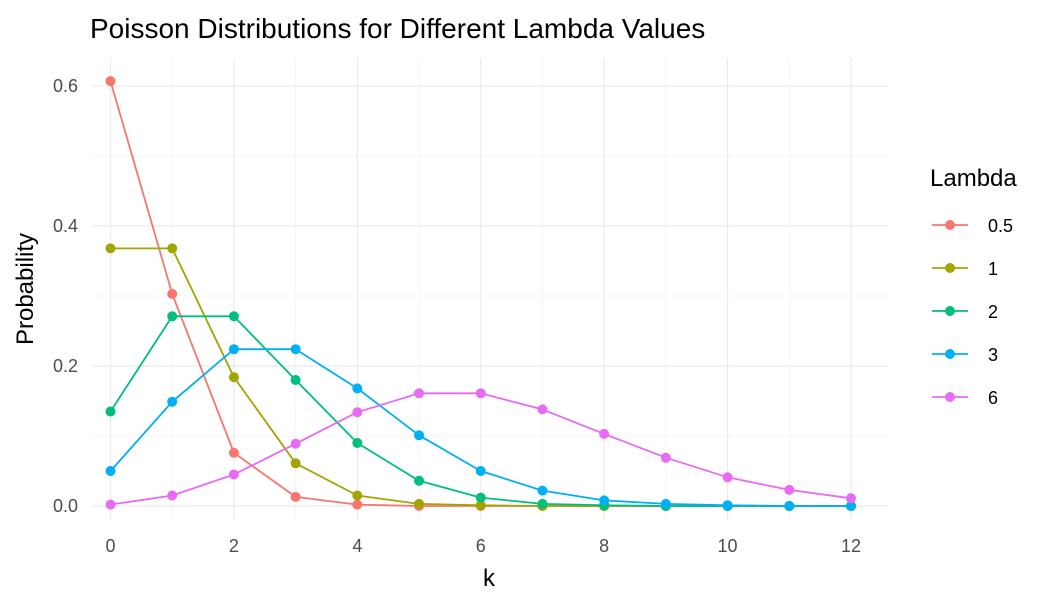  What do you see at coordinates (1000, 226) in the screenshot?
I see `legend-label: 0.5` at bounding box center [1000, 226].